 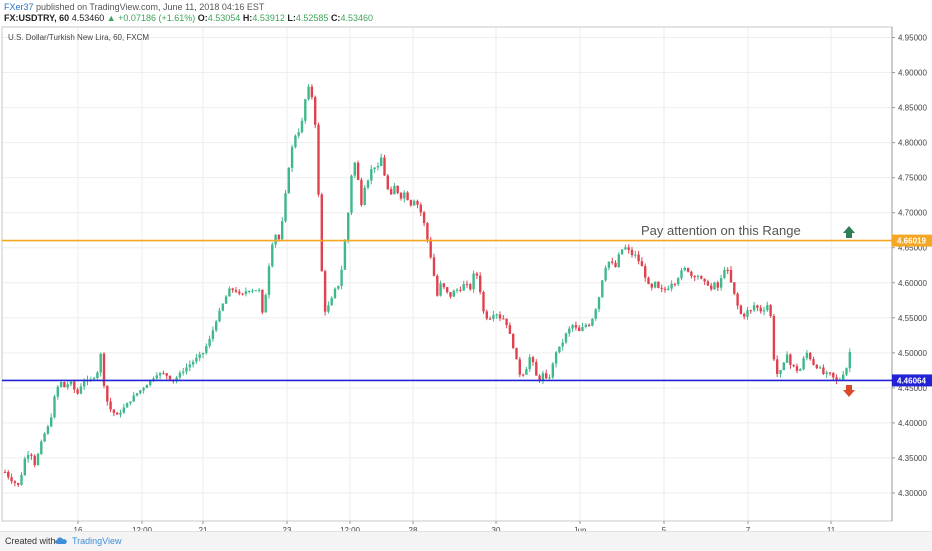 I want to click on time-tick-label: 12:00, so click(x=142, y=528).